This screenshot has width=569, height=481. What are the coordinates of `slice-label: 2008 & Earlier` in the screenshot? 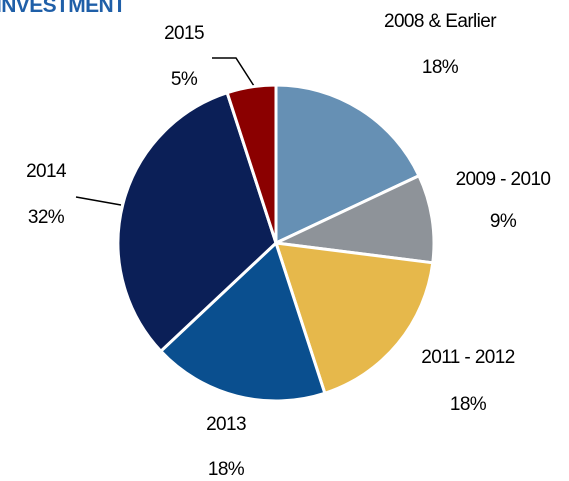 It's located at (440, 21).